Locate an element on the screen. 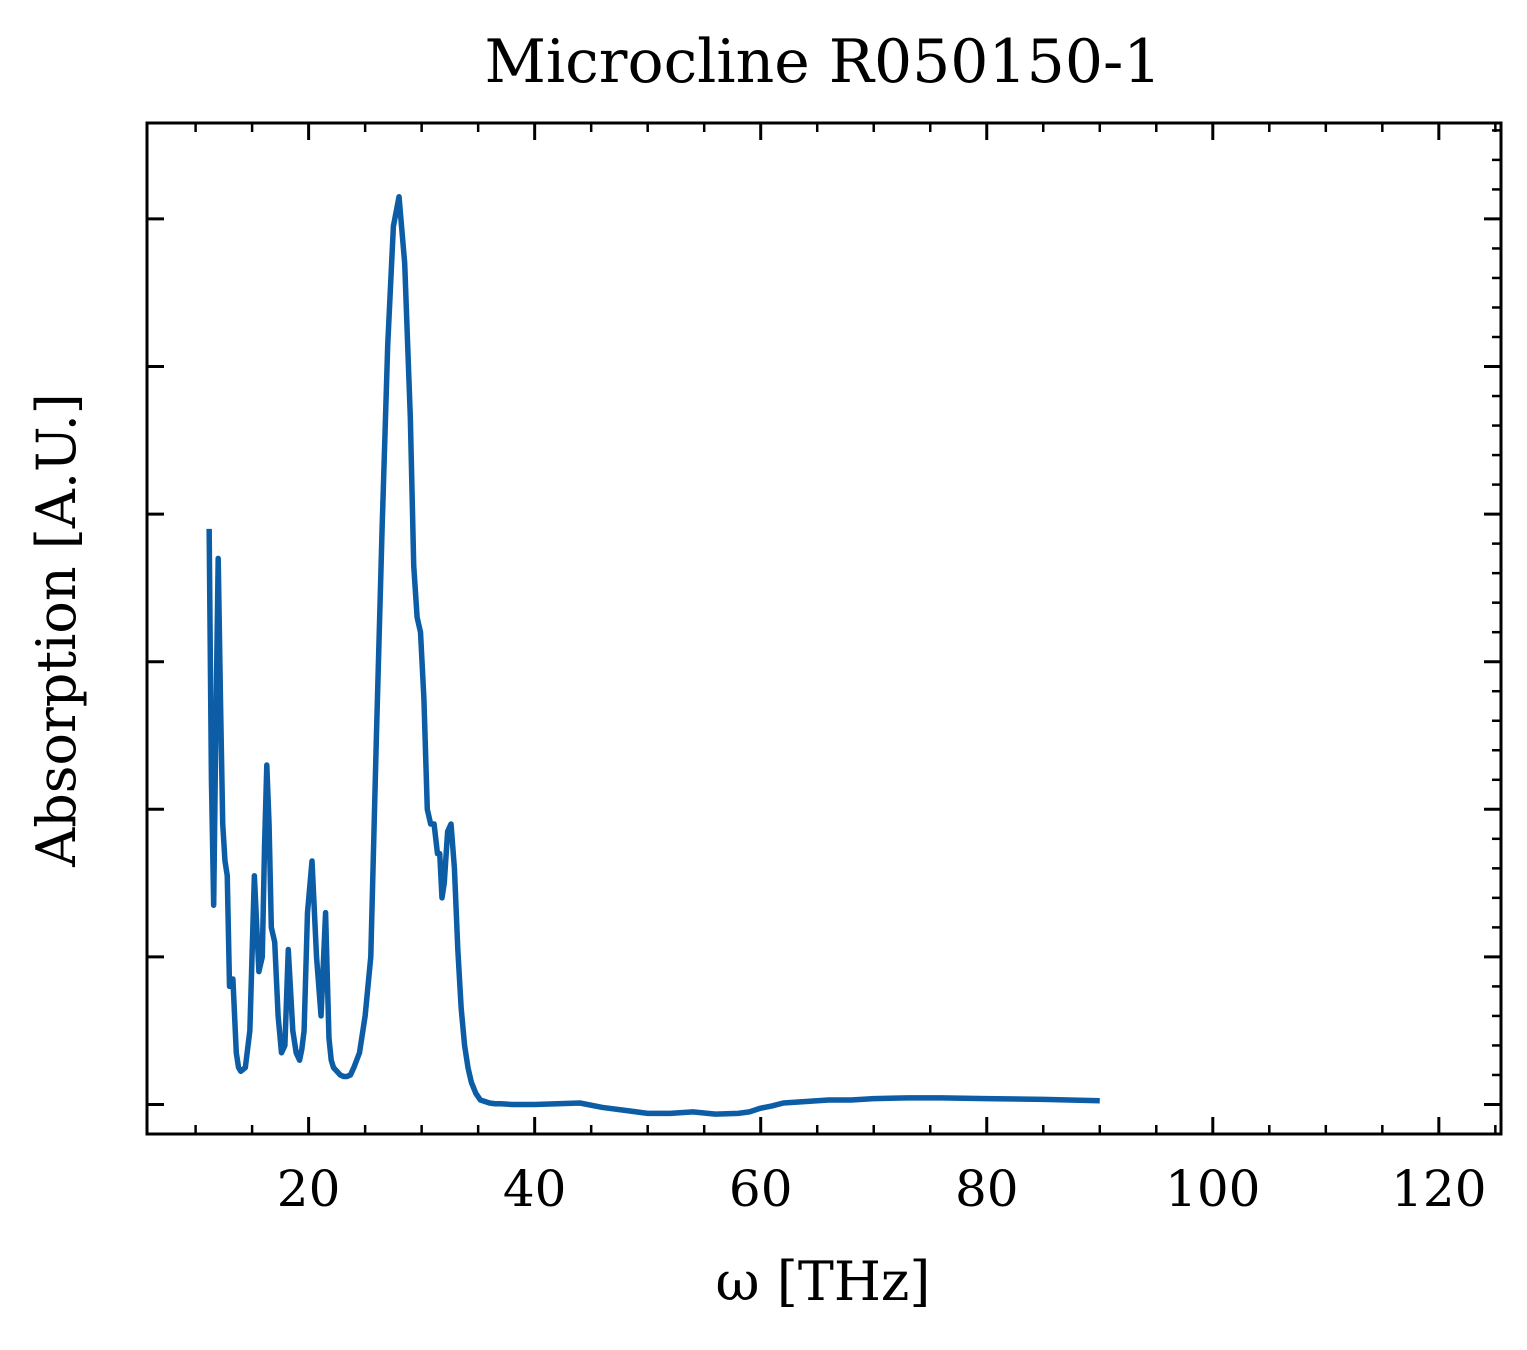 This screenshot has width=1527, height=1350. y-axis-label: Absorption [A.U.] is located at coordinates (56, 630).